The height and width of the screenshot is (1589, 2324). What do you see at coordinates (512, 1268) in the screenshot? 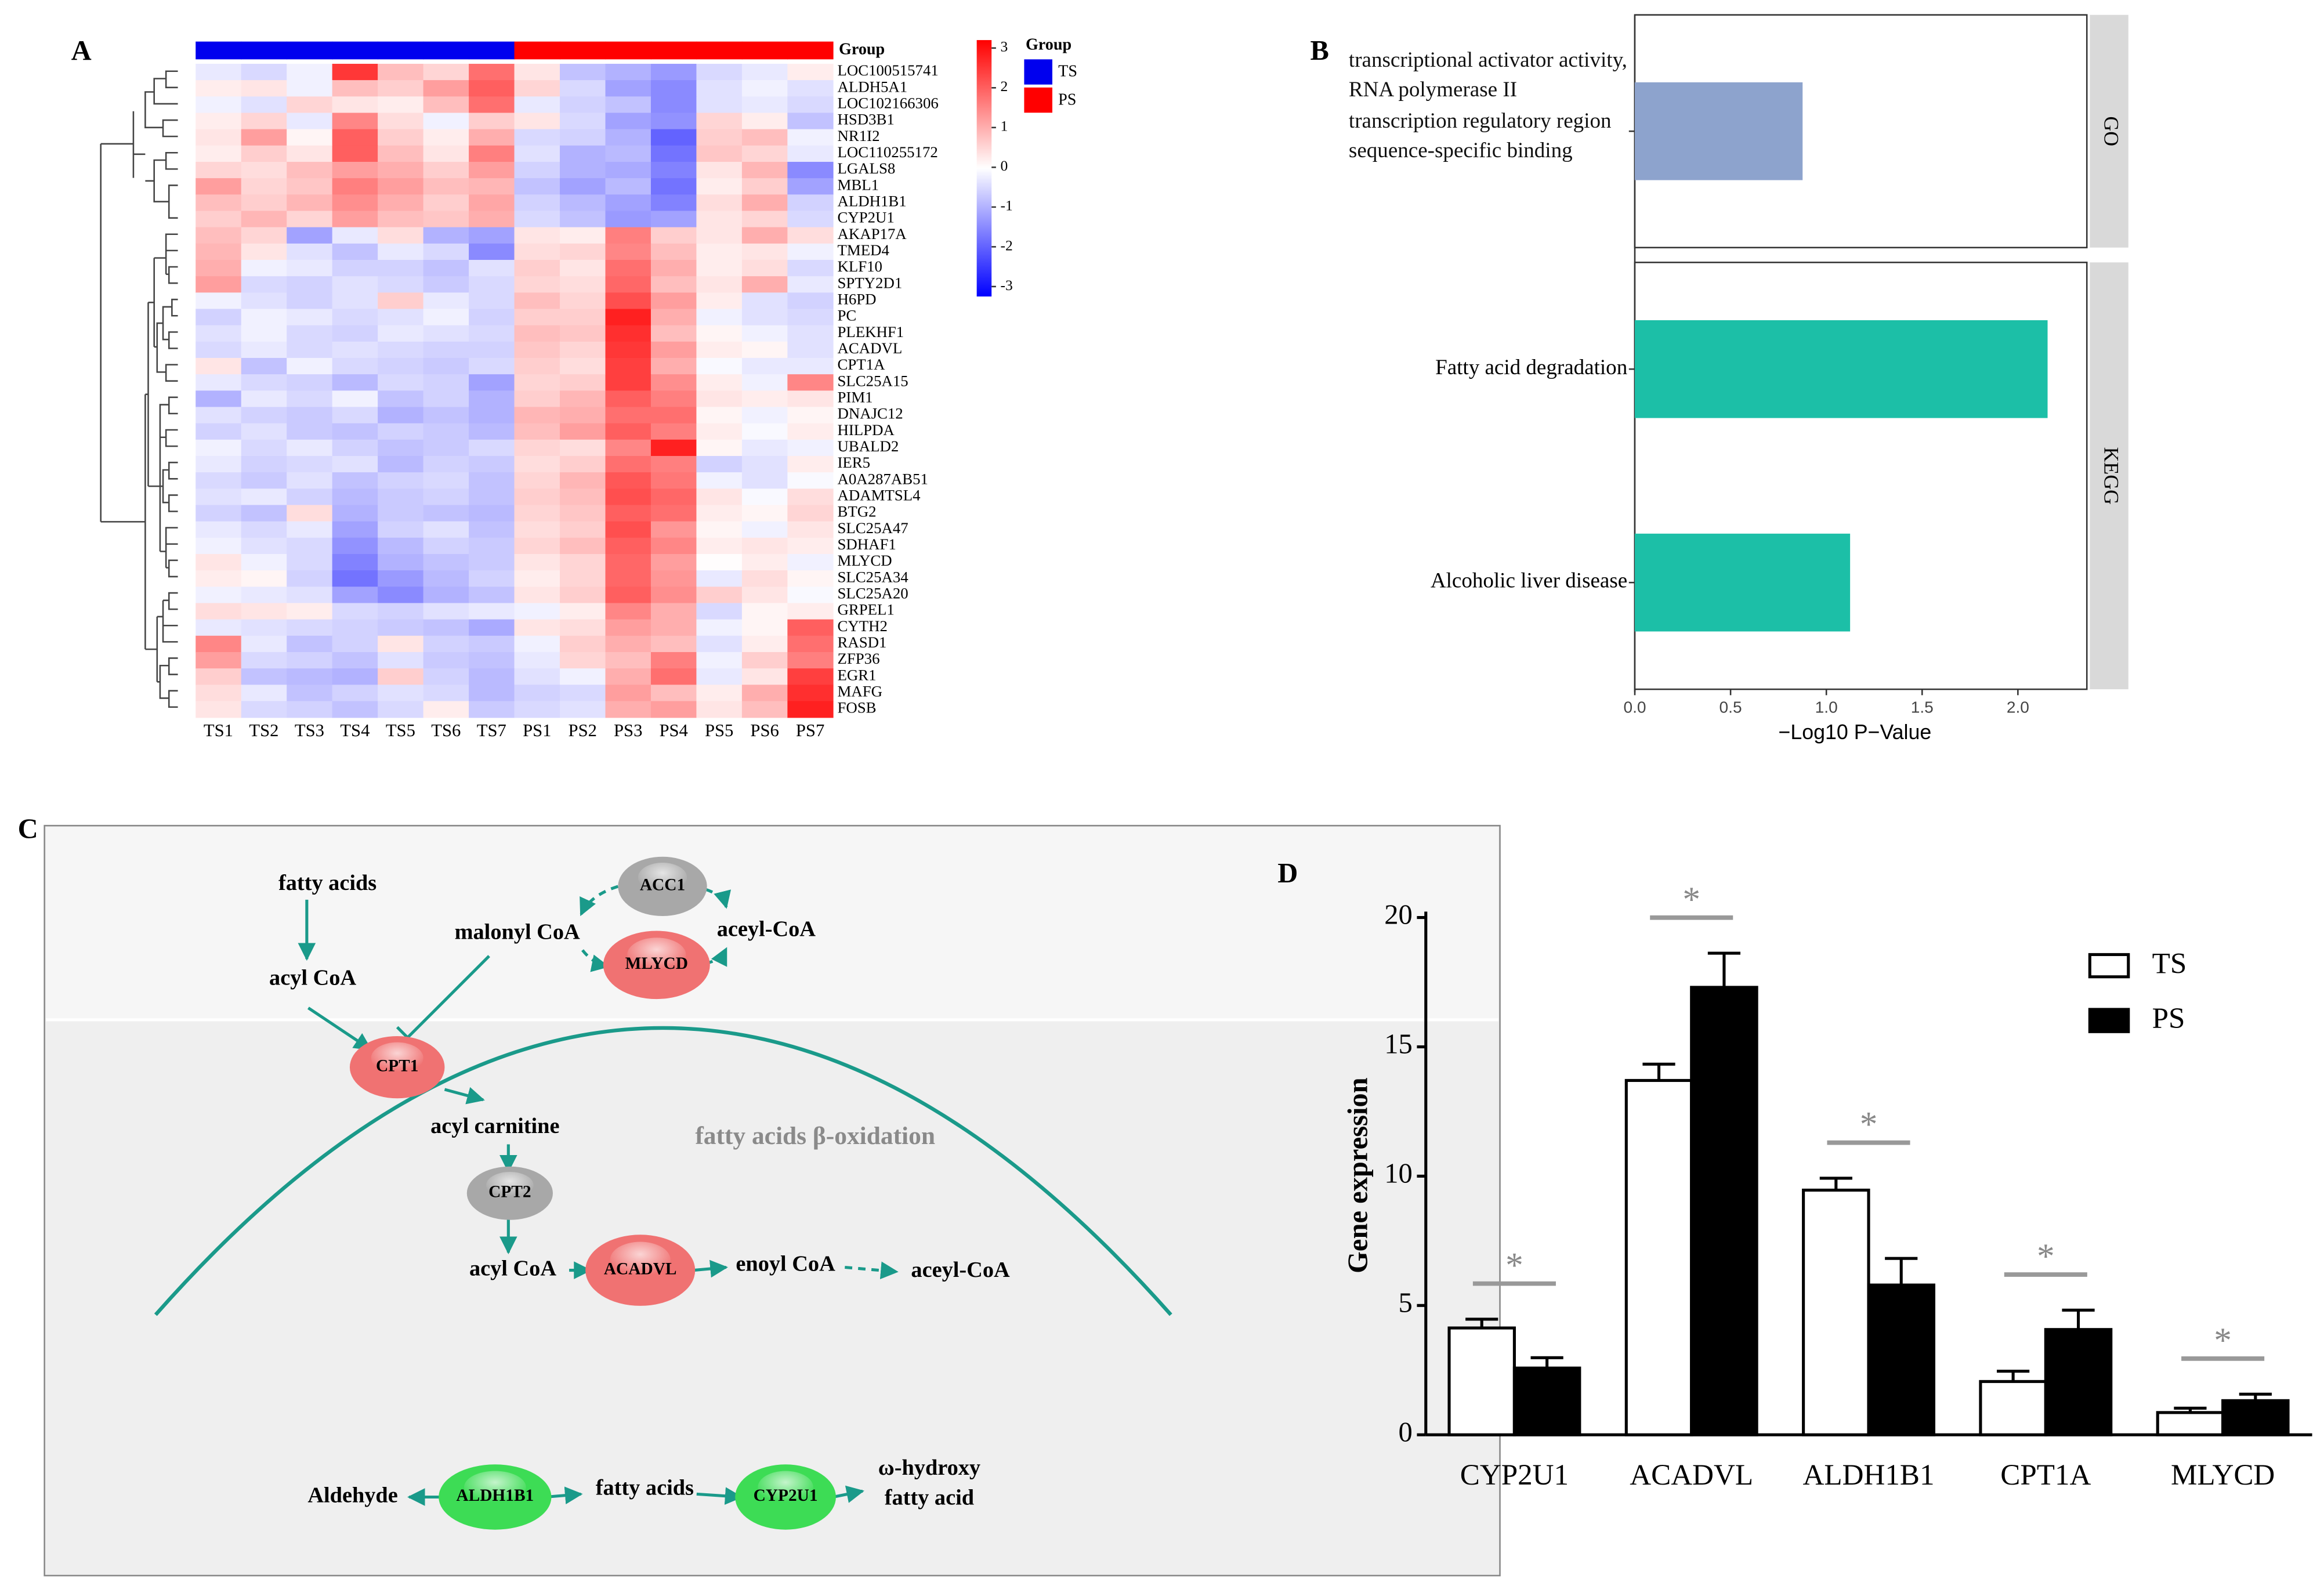
I see `metabolite: acyl CoA` at bounding box center [512, 1268].